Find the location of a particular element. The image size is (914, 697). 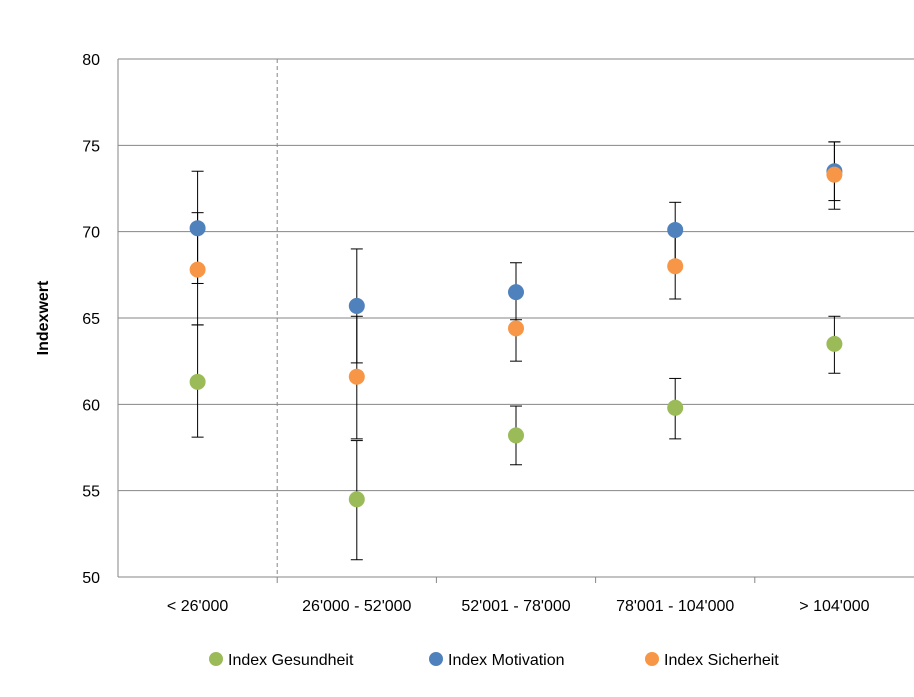

x-tick-label: 78'001 - 104'000 is located at coordinates (675, 606).